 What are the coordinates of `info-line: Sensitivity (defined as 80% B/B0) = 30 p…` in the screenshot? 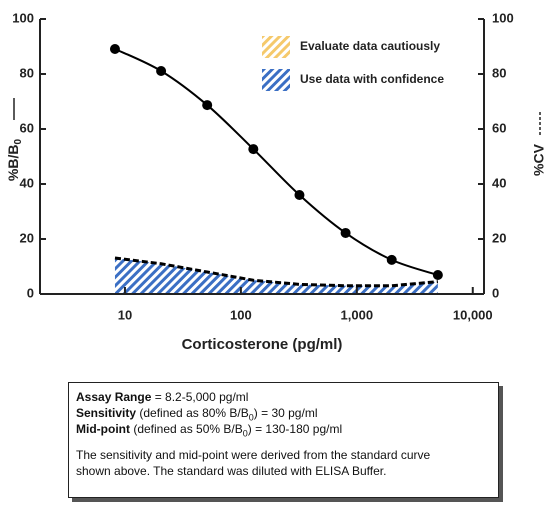 It's located at (283, 414).